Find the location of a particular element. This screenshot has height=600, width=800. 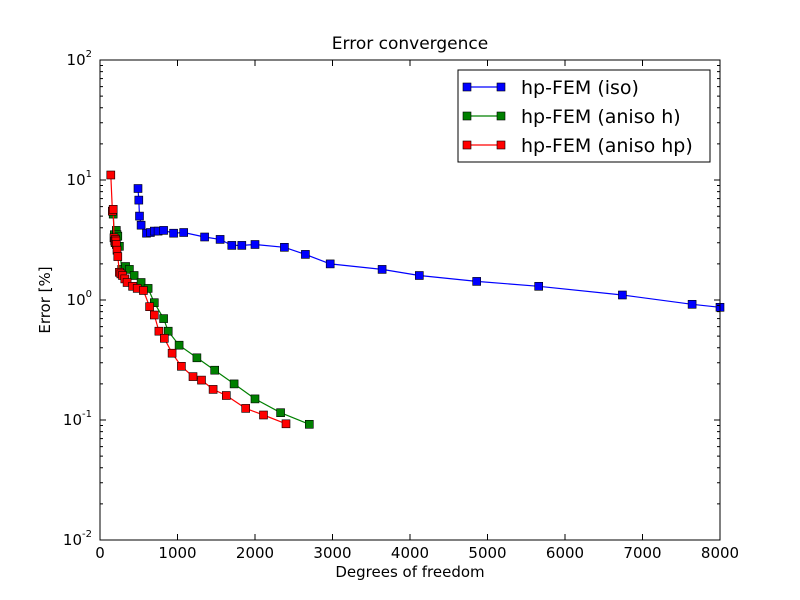

legend-entry-0: hp-FEM (iso) is located at coordinates (550, 88).